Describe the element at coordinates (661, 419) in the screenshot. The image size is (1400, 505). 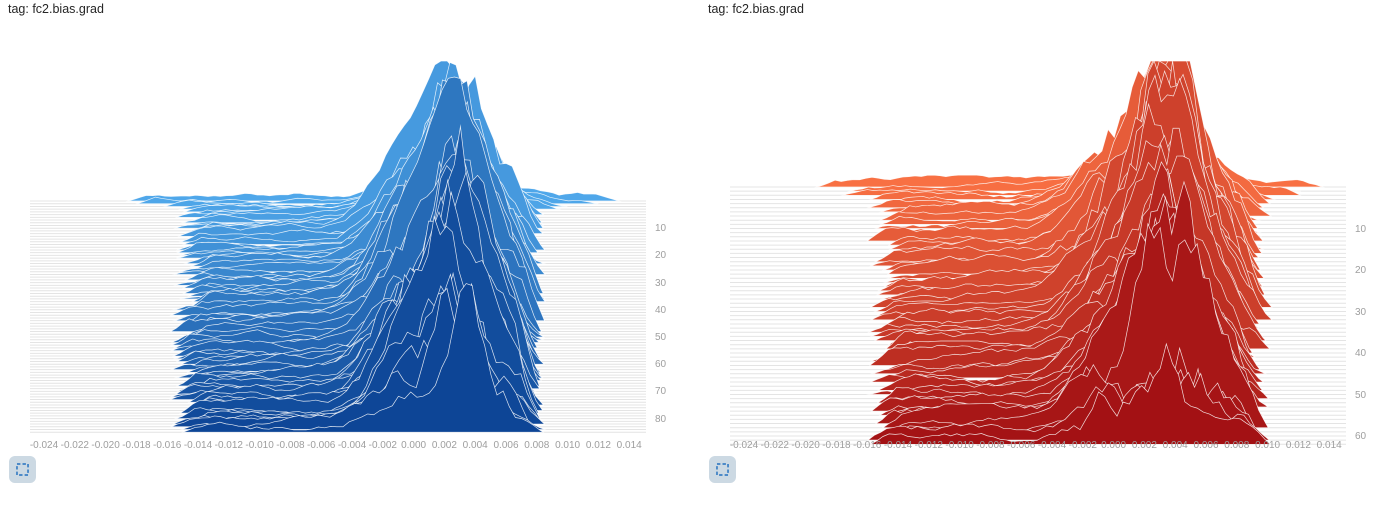
I see `y-step-label: 80` at that location.